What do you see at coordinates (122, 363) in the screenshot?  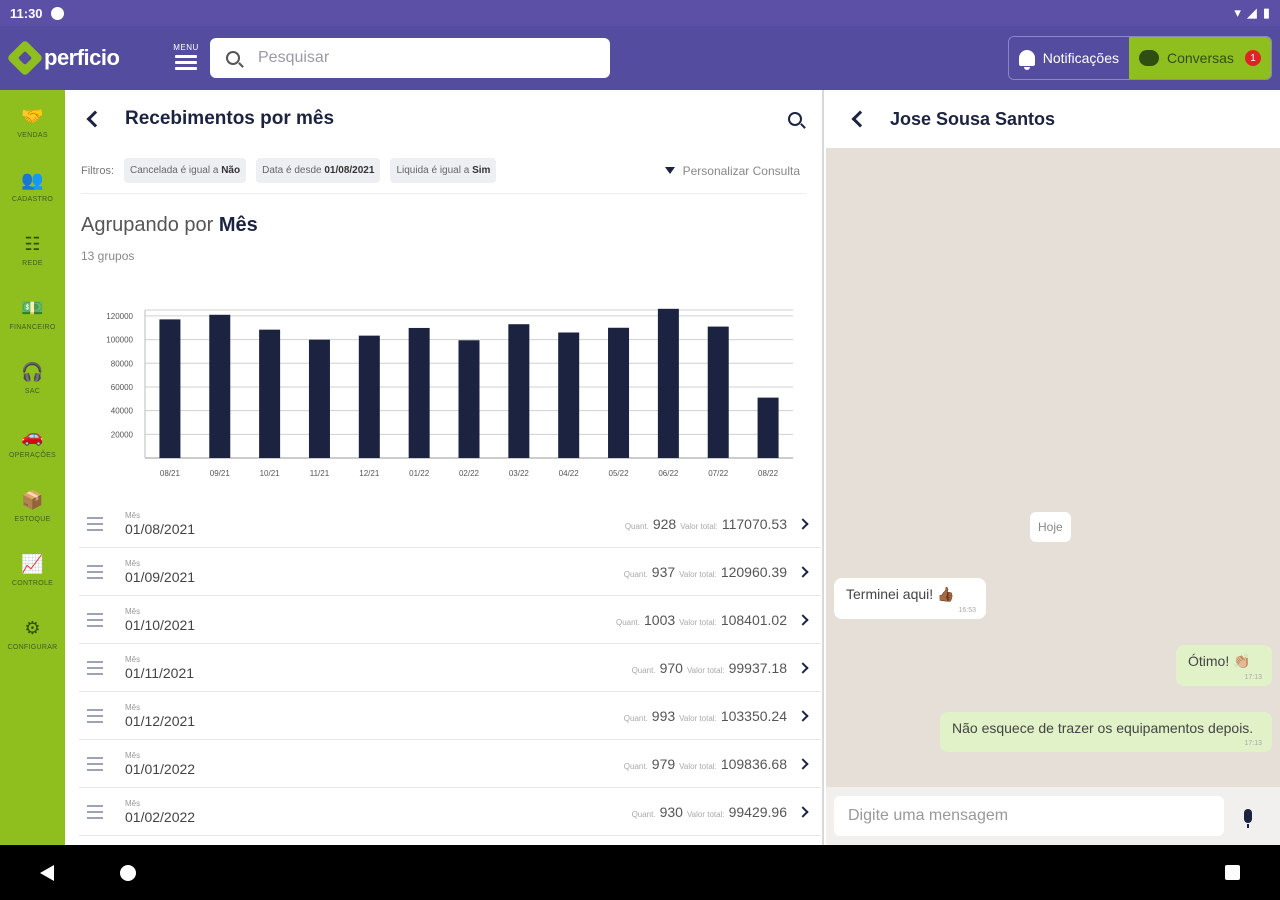 I see `y-tick-label: 80000` at bounding box center [122, 363].